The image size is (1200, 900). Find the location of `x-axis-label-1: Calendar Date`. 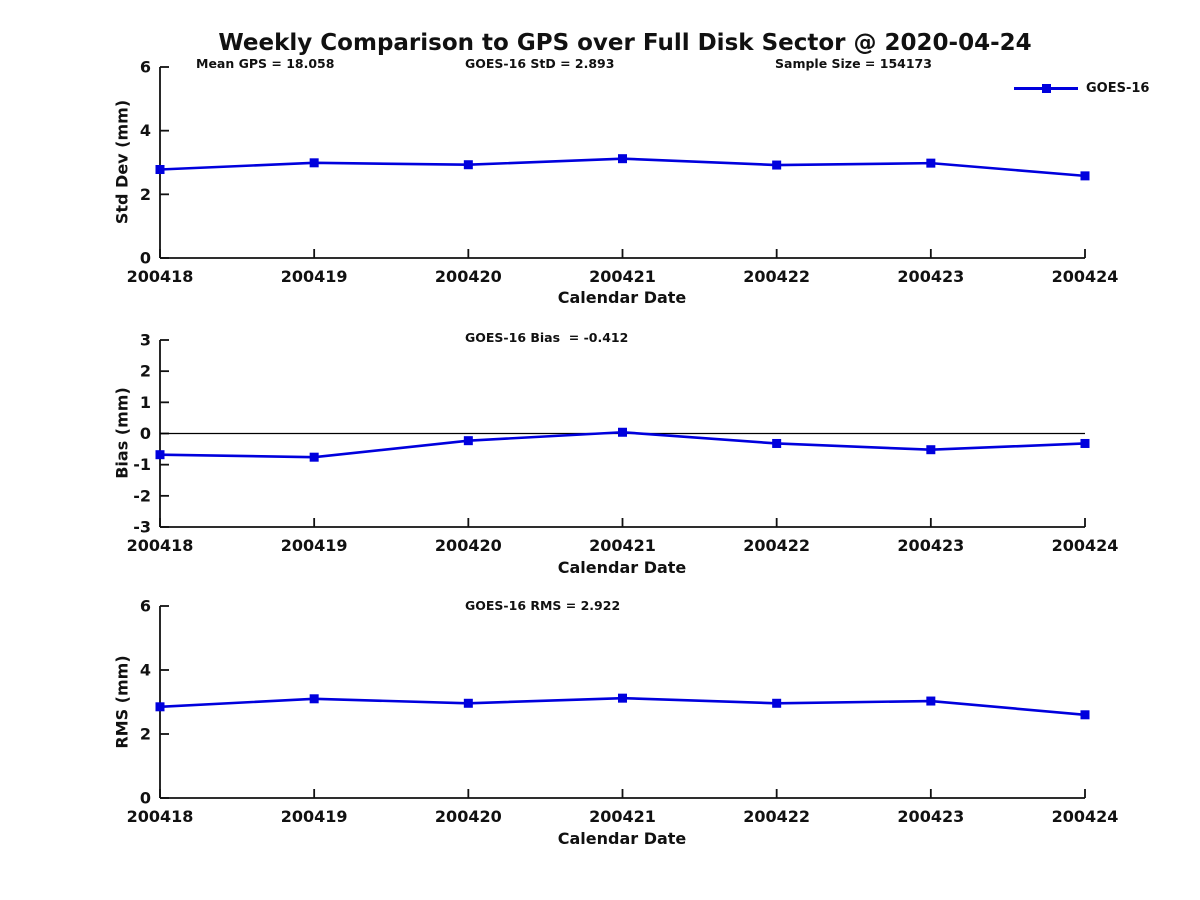

x-axis-label-1: Calendar Date is located at coordinates (622, 297).